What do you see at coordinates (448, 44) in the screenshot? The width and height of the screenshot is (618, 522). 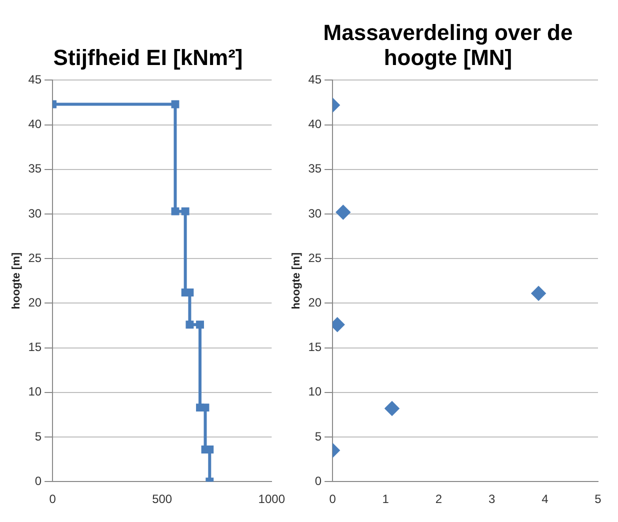 I see `chart-title: Massaverdeling over de hoogte [MN]` at bounding box center [448, 44].